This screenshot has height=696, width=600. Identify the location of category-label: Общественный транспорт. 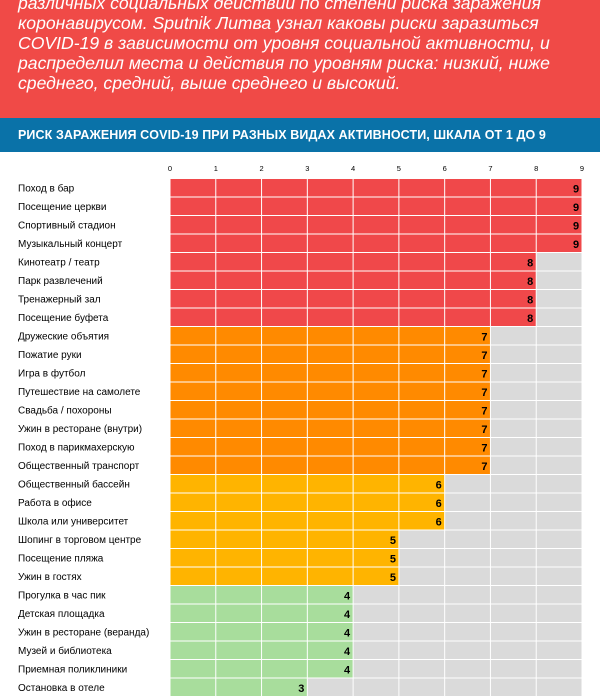
(79, 466).